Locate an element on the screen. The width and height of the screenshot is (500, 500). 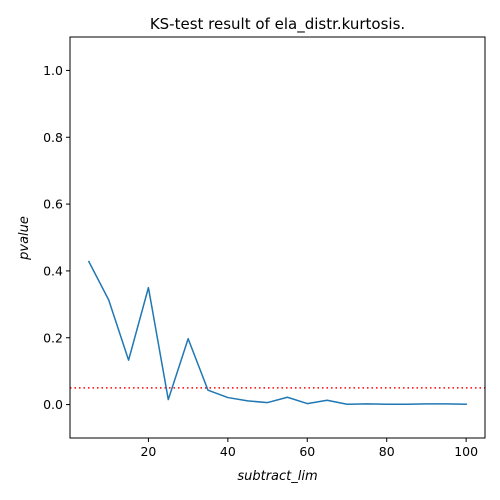
y-tick-label: 0.6 is located at coordinates (53, 204).